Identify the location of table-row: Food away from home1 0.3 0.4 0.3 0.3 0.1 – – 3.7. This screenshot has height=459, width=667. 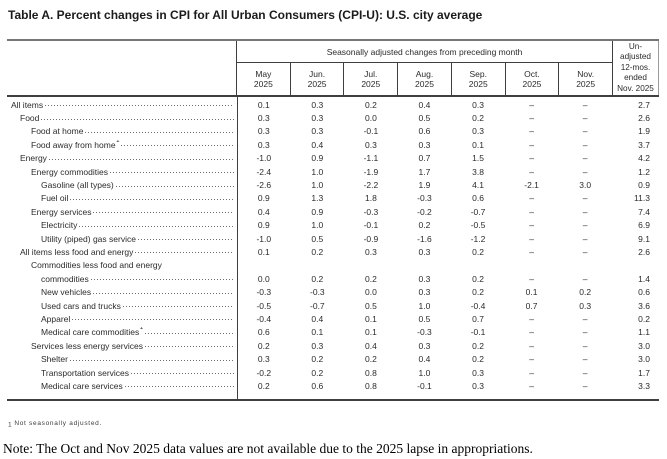
(333, 144).